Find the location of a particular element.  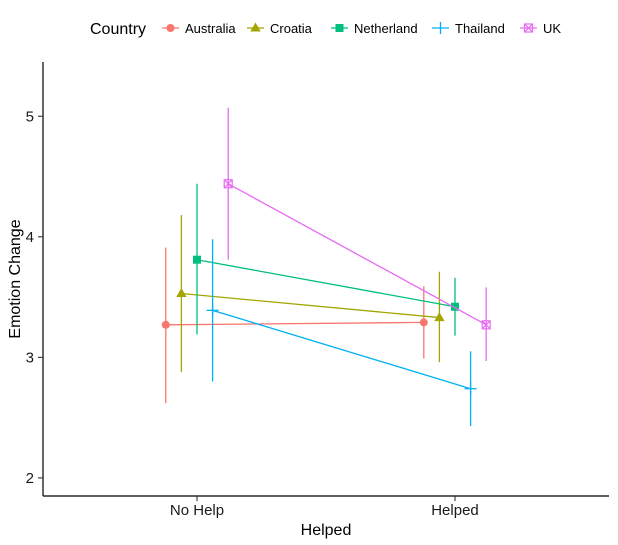

legend-label: Australia is located at coordinates (210, 28).